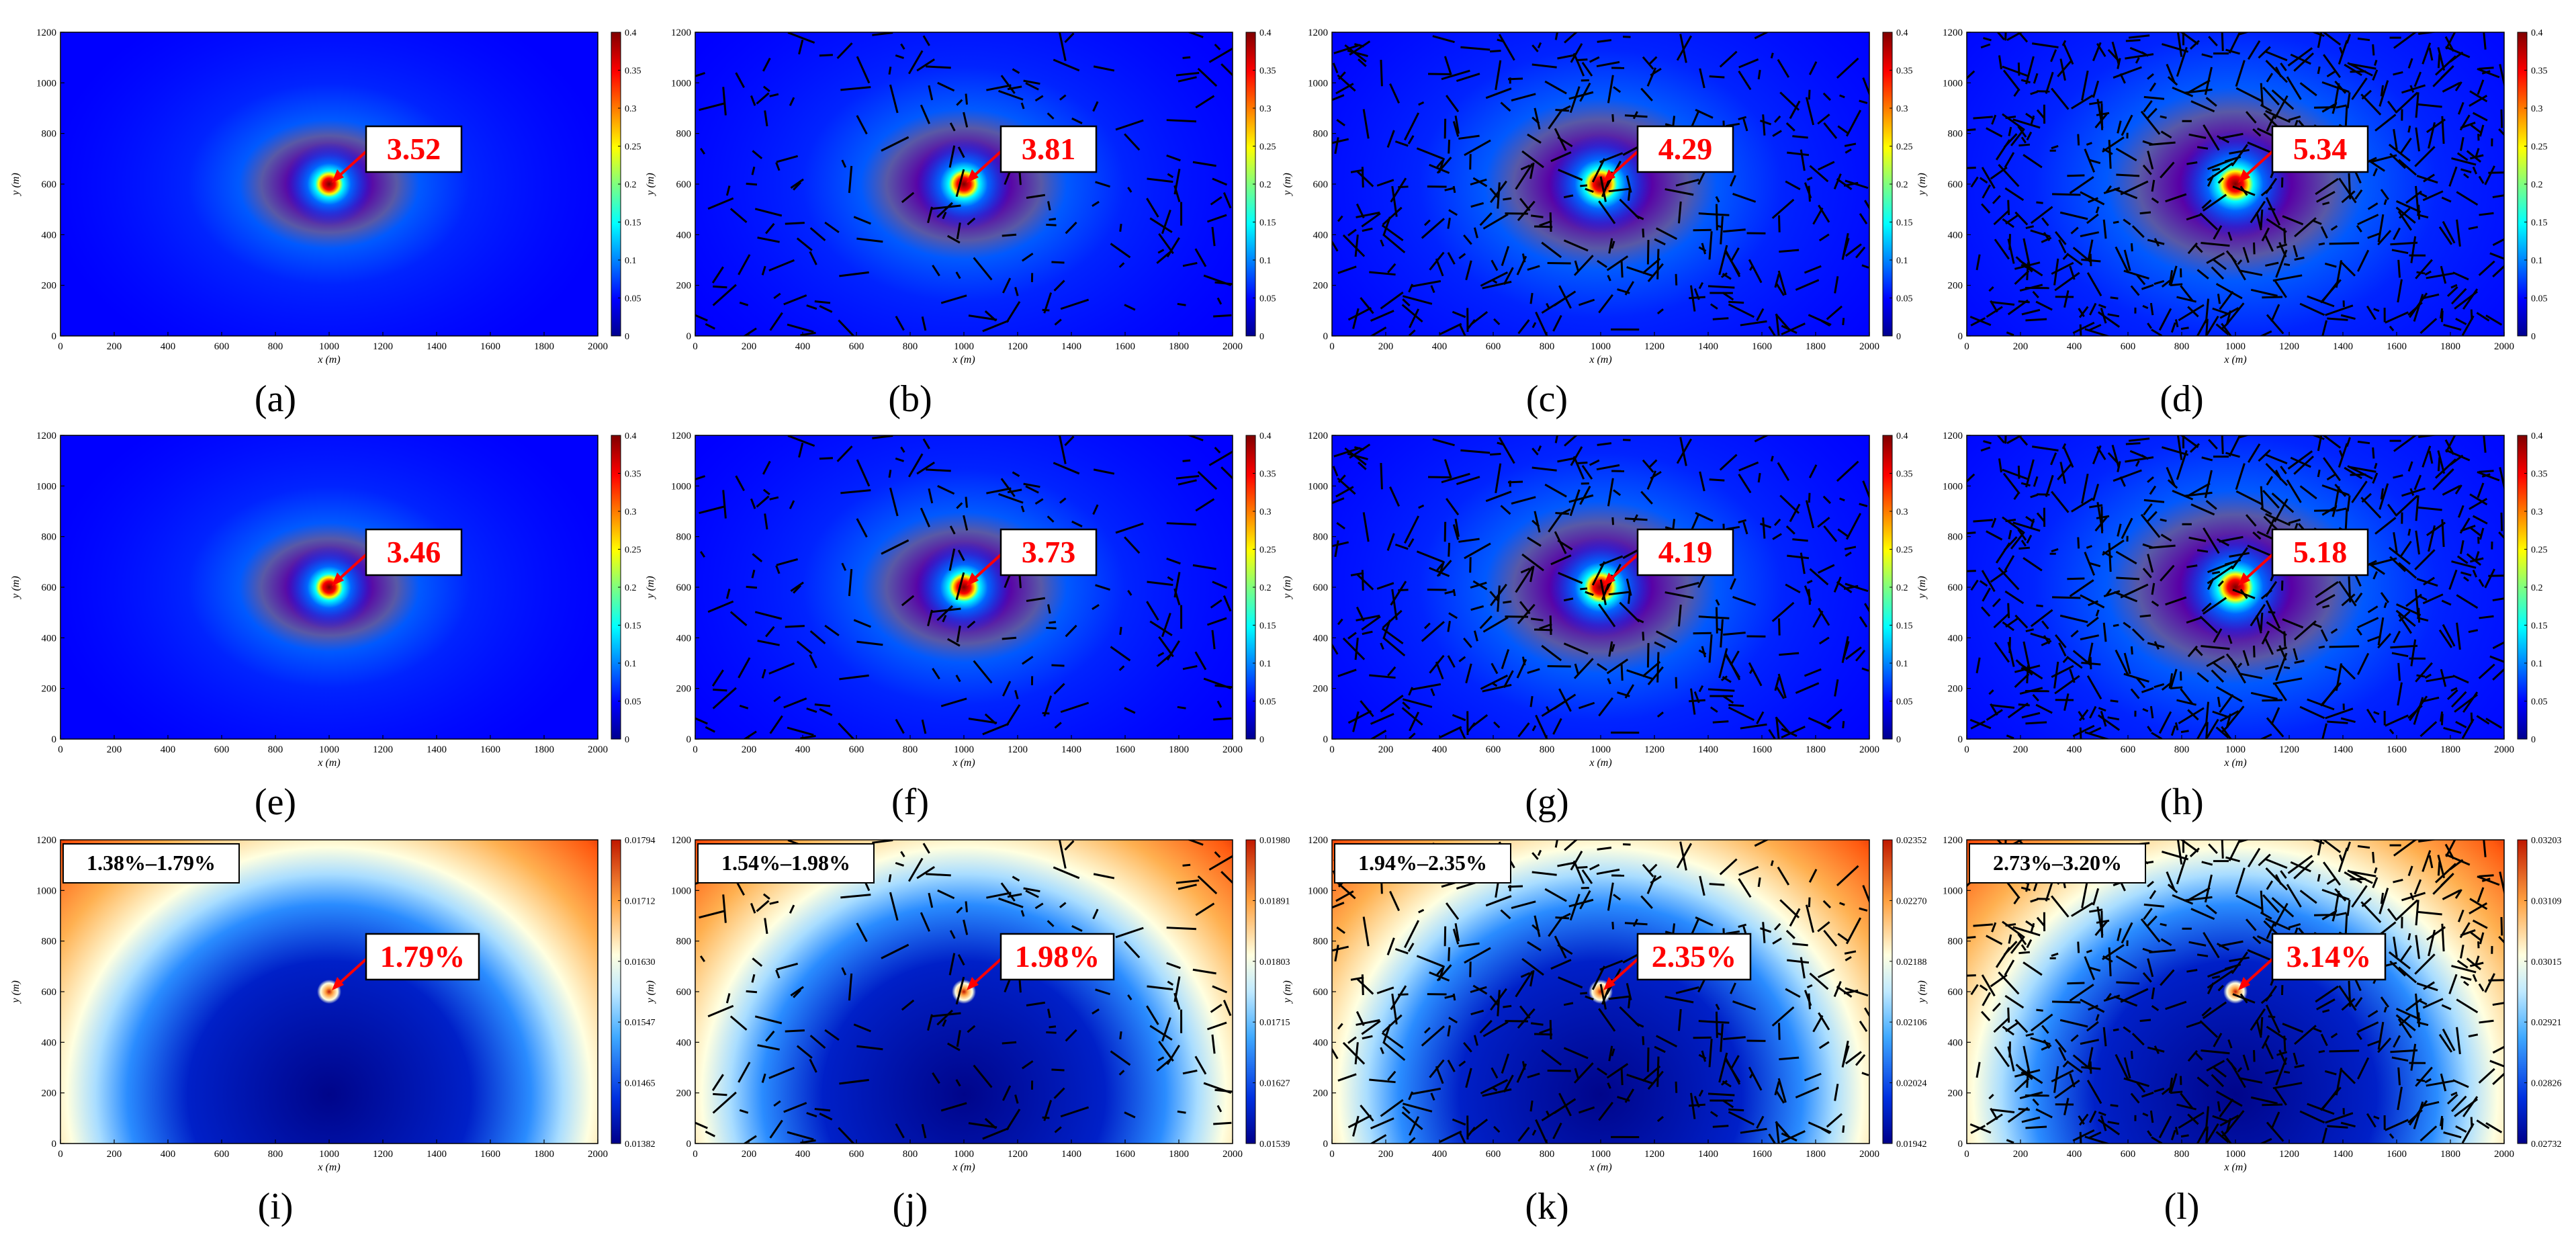  What do you see at coordinates (114, 749) in the screenshot?
I see `x-tick-label: 200` at bounding box center [114, 749].